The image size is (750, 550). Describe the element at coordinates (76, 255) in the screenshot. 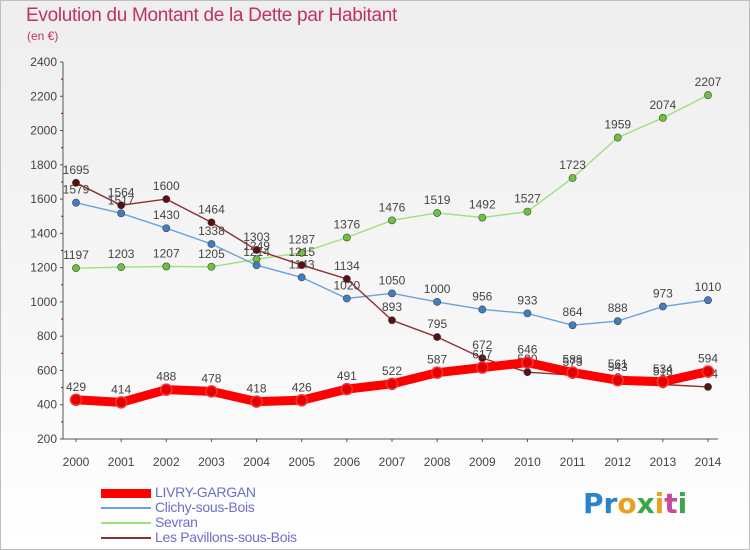

I see `data-label: 1197` at that location.